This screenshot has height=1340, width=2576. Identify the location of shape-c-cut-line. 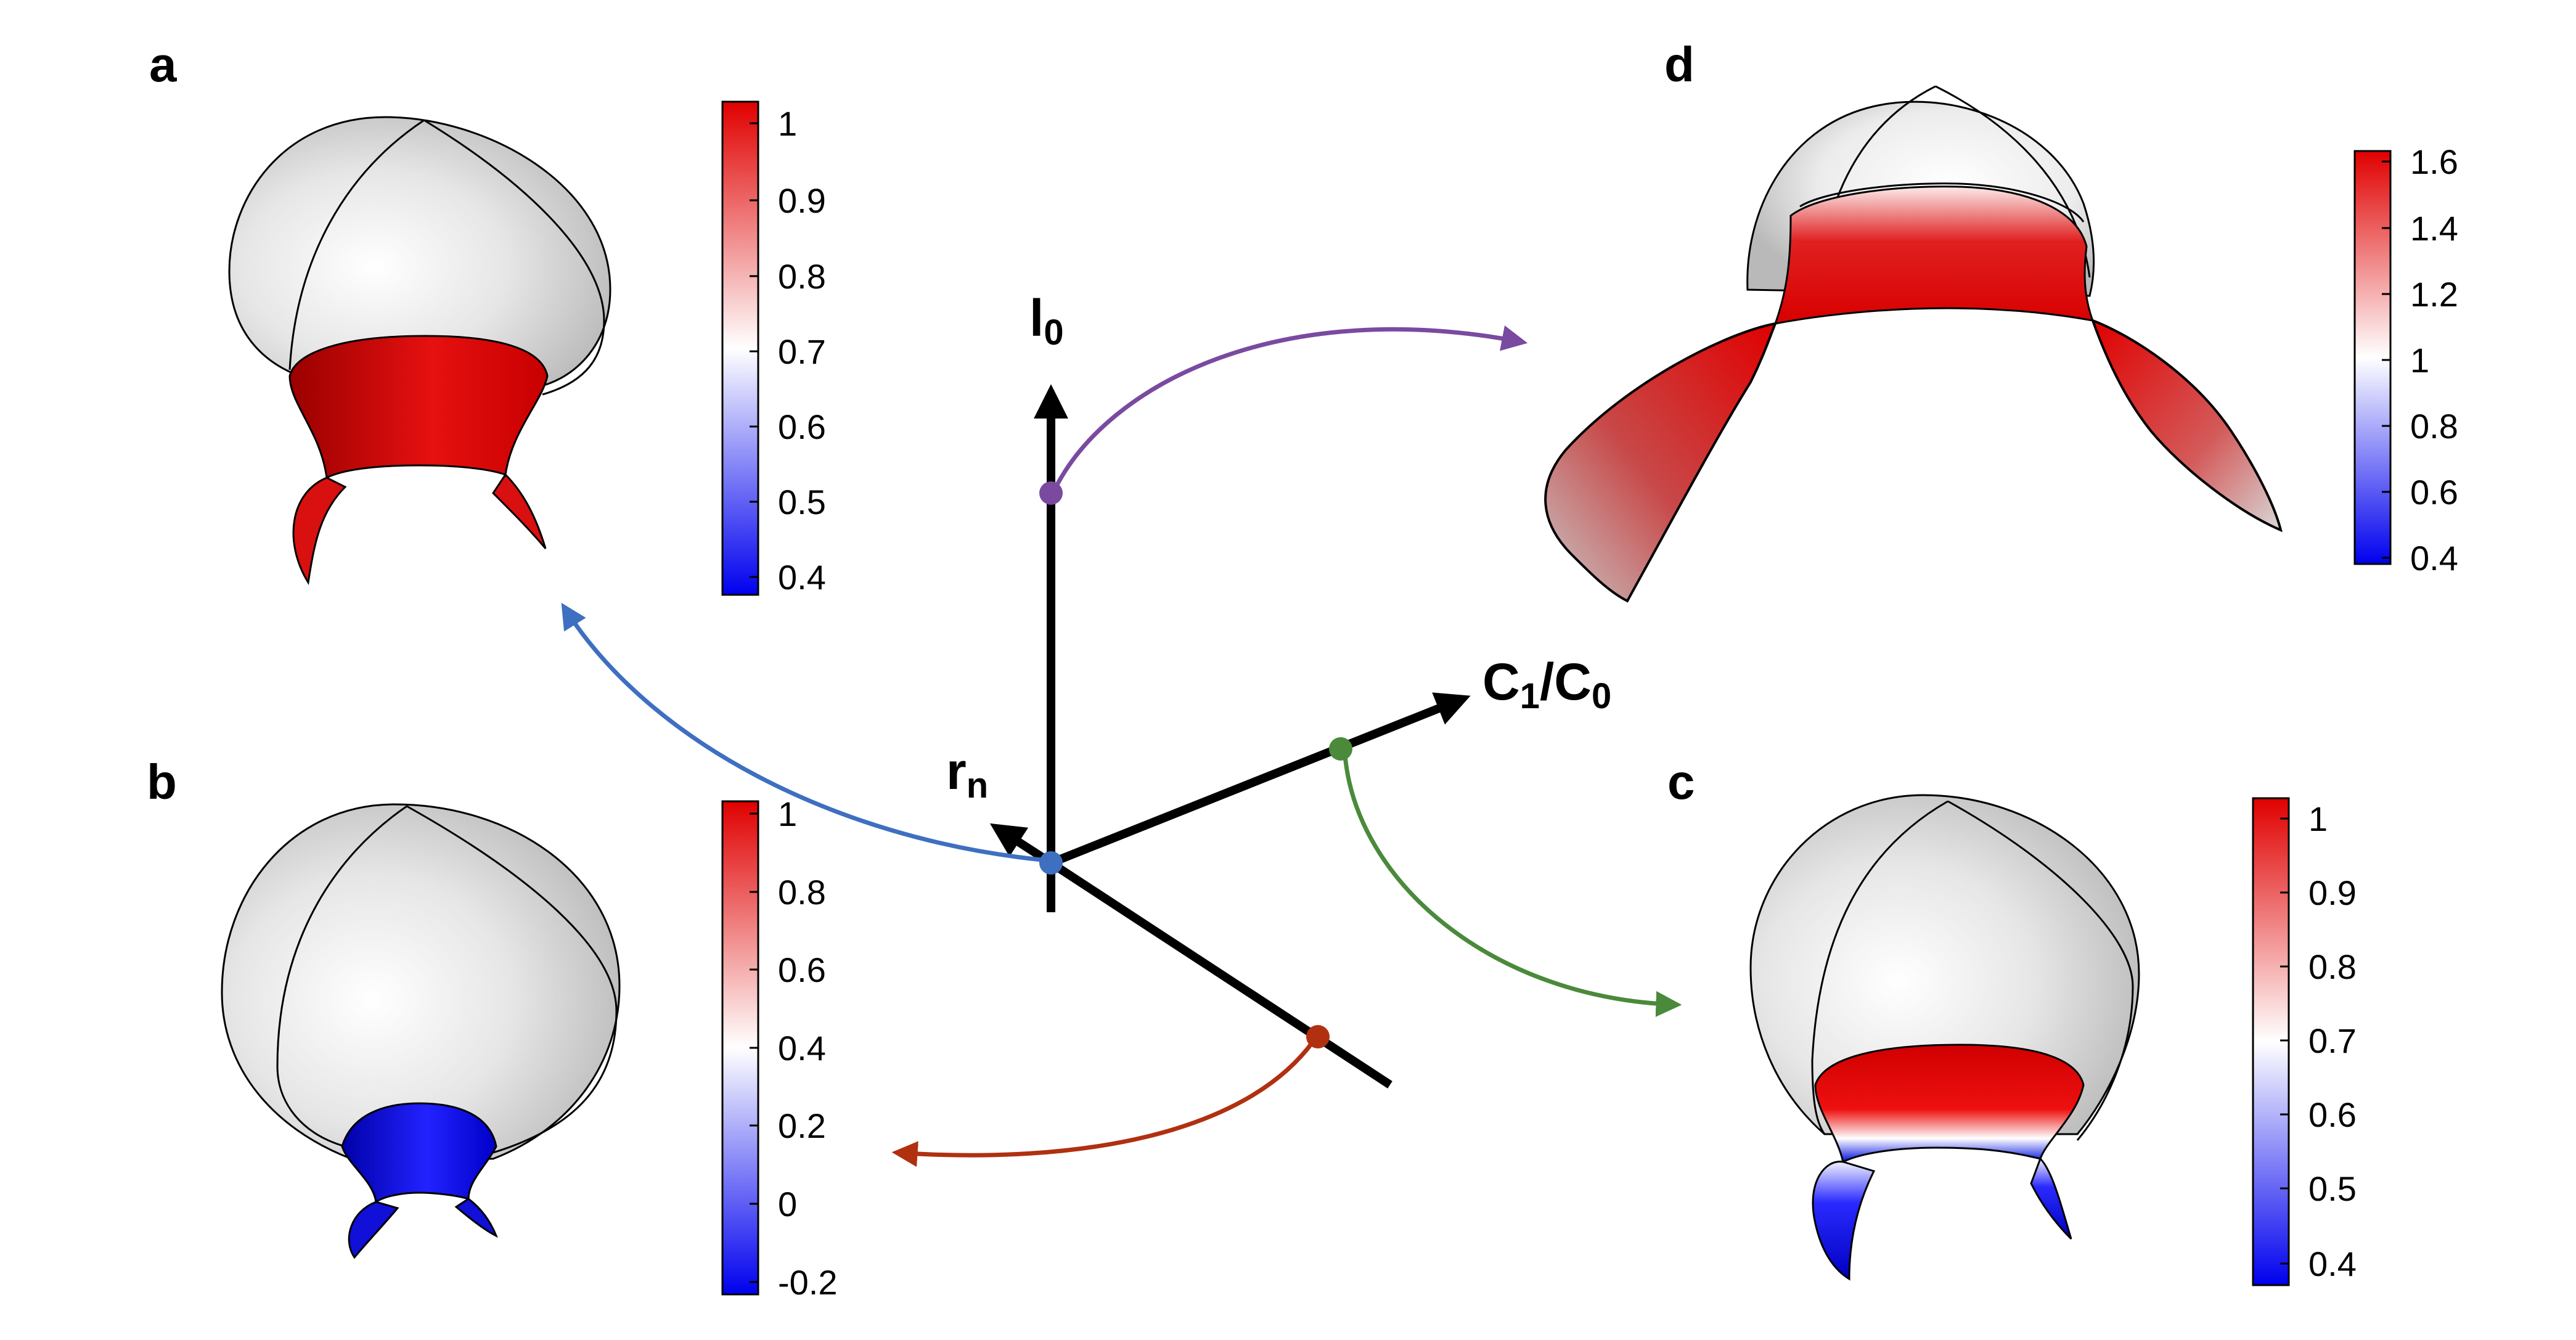
(1972, 970).